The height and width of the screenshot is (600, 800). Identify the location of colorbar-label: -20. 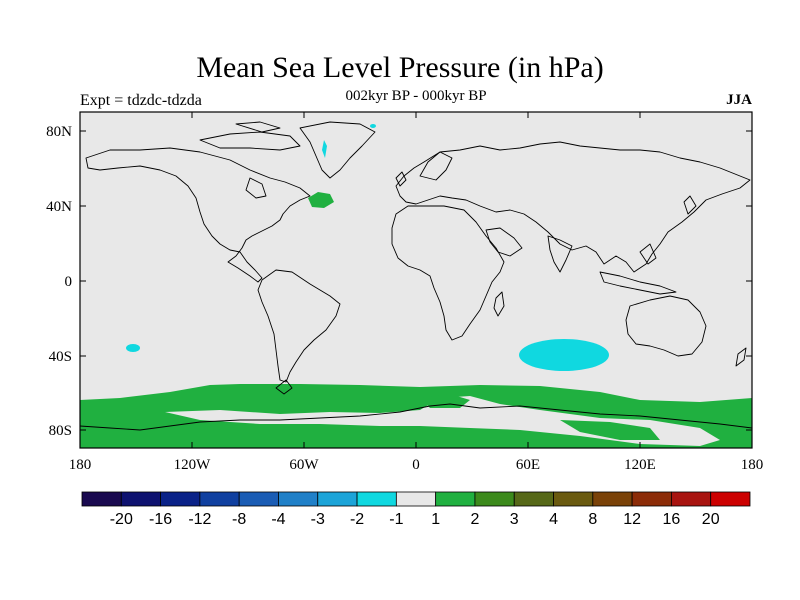
(121, 519).